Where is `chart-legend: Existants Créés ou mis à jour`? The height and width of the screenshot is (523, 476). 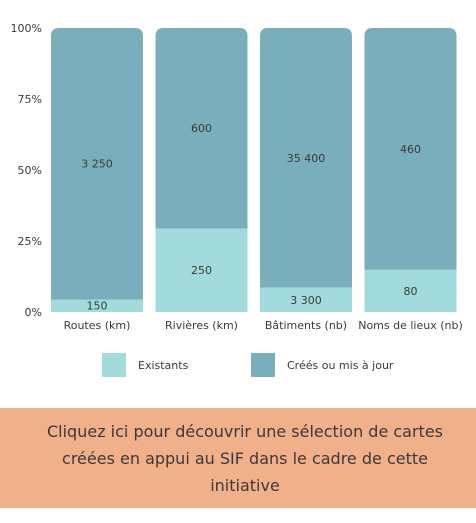 chart-legend: Existants Créés ou mis à jour is located at coordinates (238, 365).